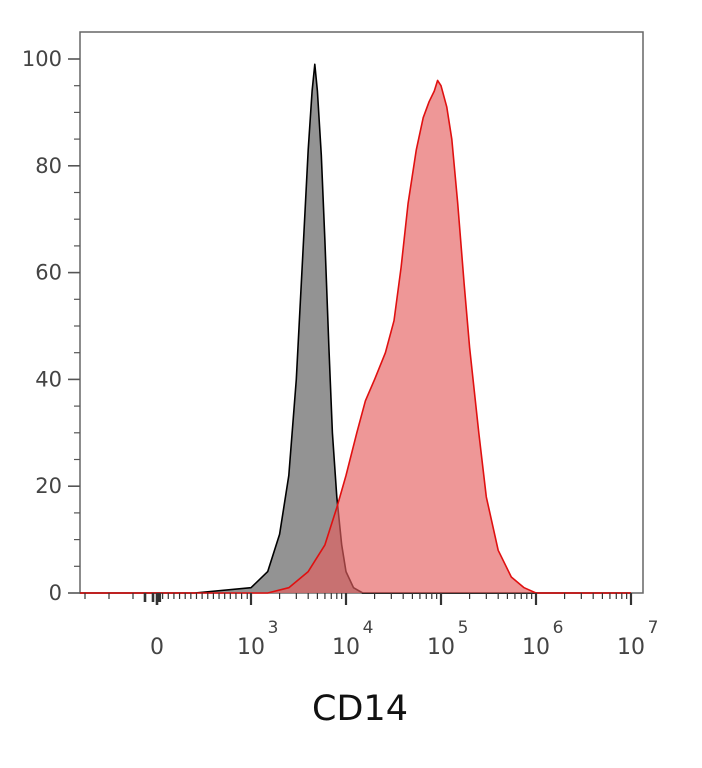 This screenshot has width=702, height=768. Describe the element at coordinates (360, 709) in the screenshot. I see `x-axis-title: CD14` at that location.